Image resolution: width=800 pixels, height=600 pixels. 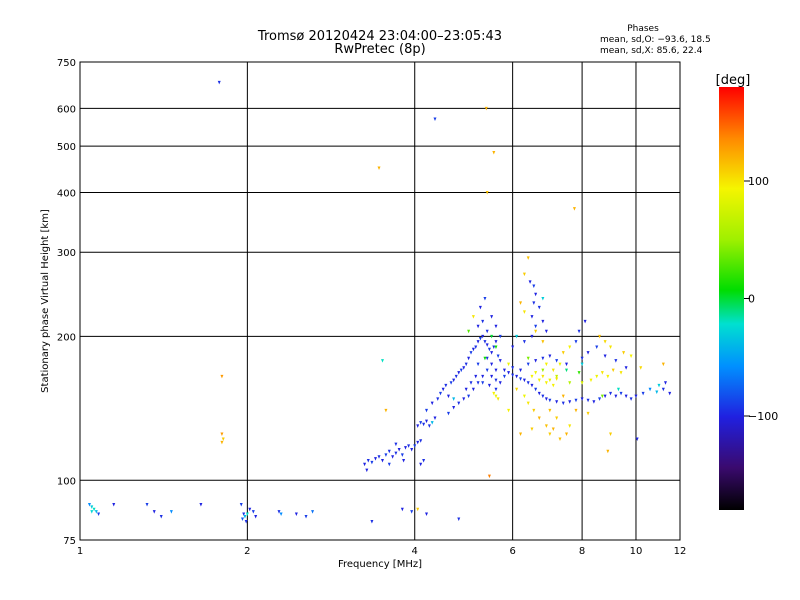 I want to click on colorbar-ticks: 100 0 −100, so click(x=761, y=299).